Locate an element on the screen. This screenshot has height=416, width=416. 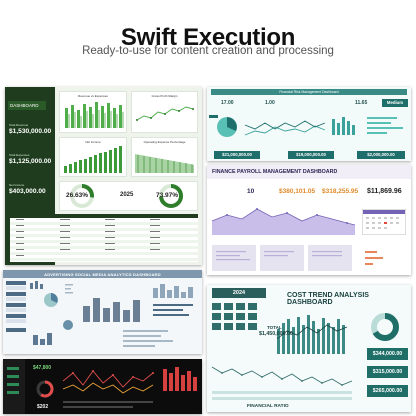
stat-3: 11.65 is located at coordinates (361, 103).